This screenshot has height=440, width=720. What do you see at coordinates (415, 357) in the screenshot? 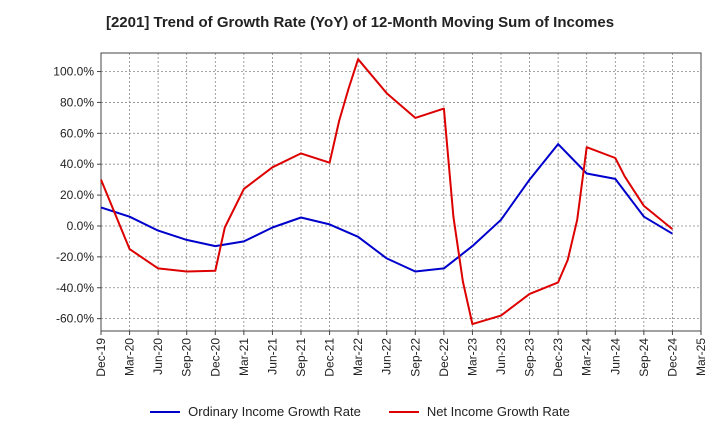
I see `x-tick-label: Sep-22` at bounding box center [415, 357].